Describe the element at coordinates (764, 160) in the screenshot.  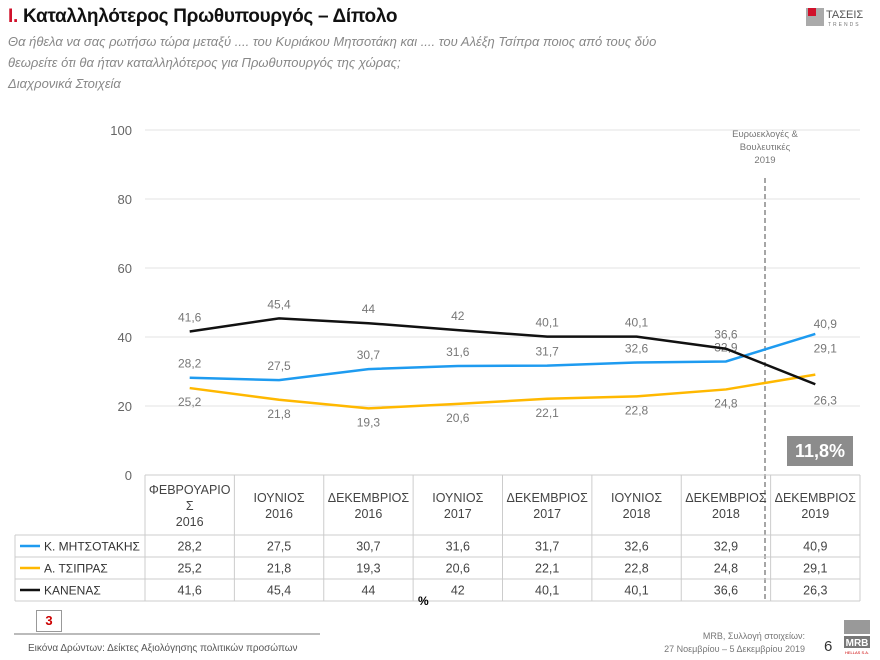
I see `election-annotation: 2019` at that location.